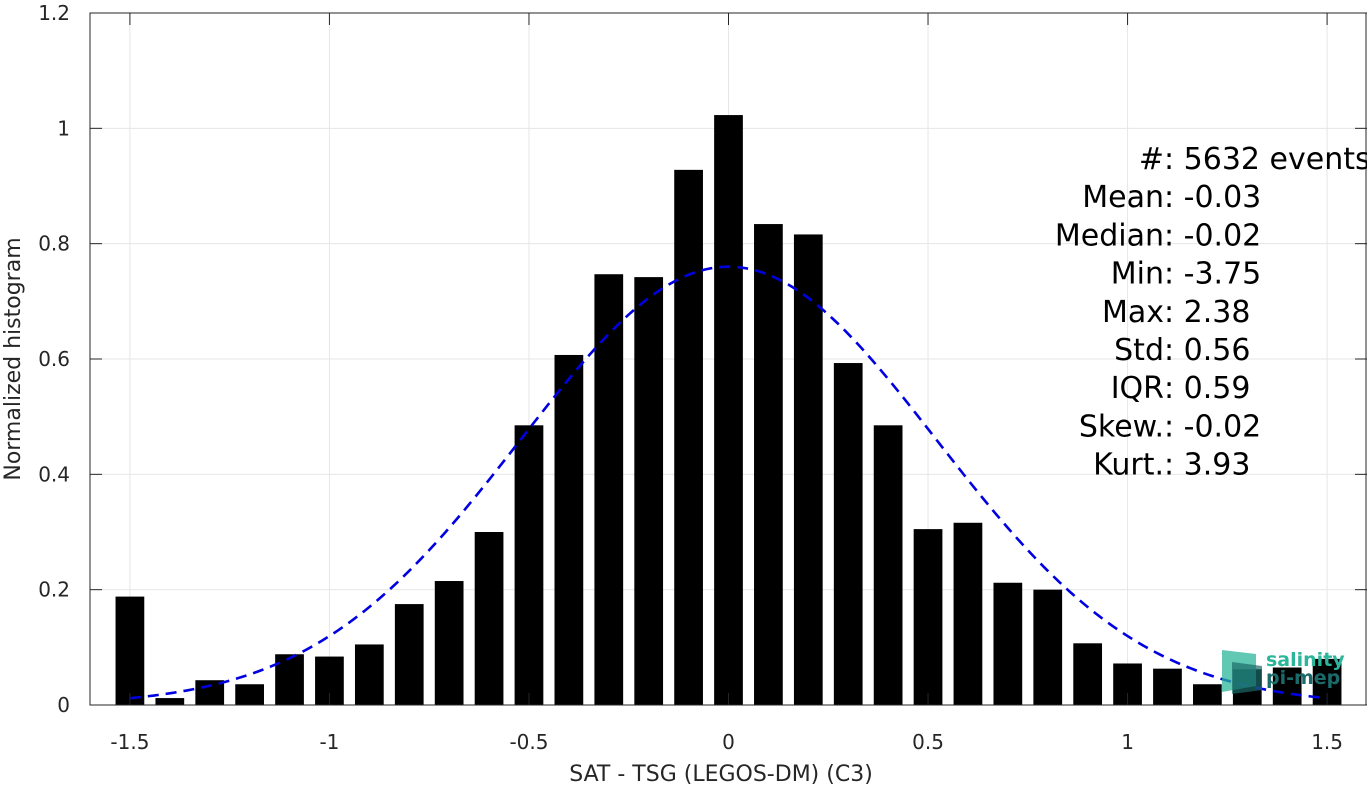 Image resolution: width=1367 pixels, height=785 pixels. I want to click on stat-label-0: #, so click(1151, 159).